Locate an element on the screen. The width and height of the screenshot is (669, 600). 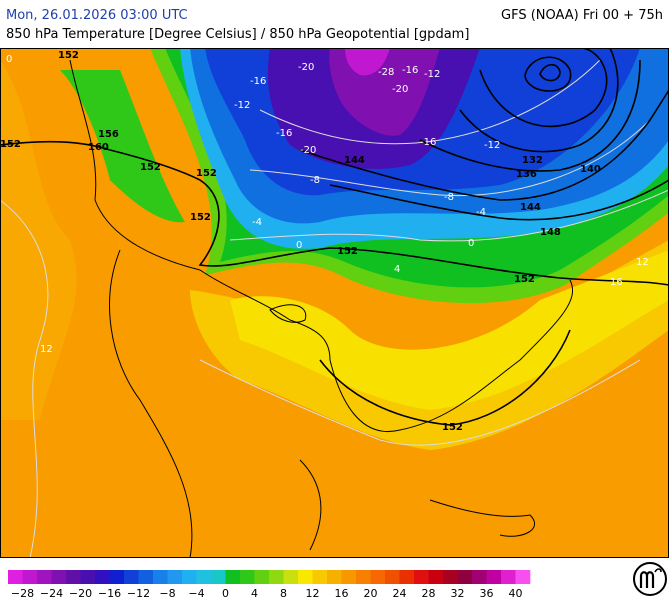
logo-glyph is located at coordinates (647, 579).